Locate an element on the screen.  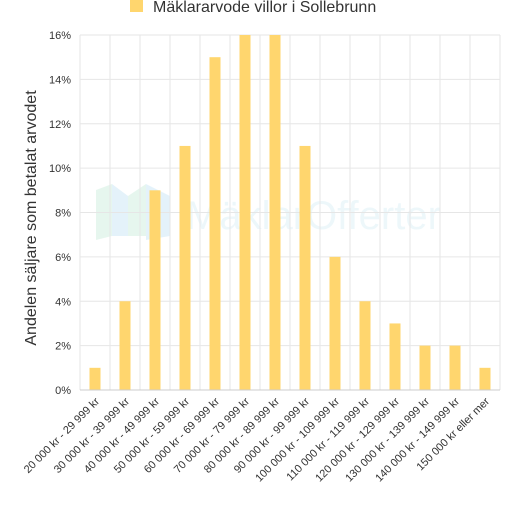
y-tick-label: 16% is located at coordinates (60, 36).